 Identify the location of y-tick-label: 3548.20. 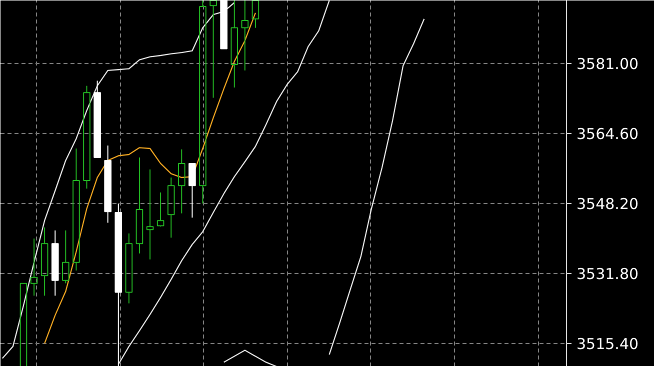
(607, 204).